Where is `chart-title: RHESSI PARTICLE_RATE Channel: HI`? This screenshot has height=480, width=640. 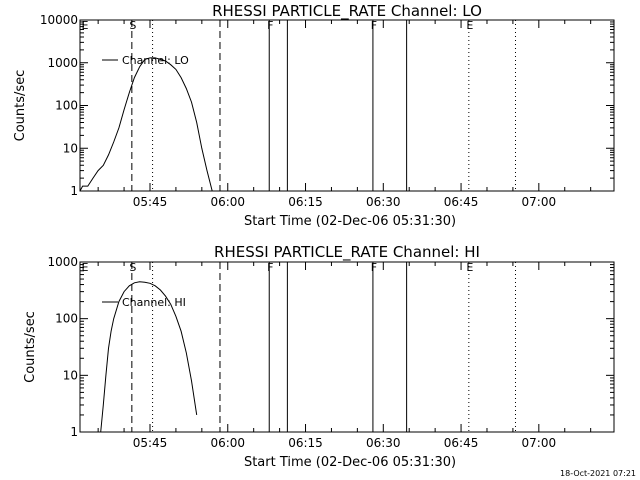 chart-title: RHESSI PARTICLE_RATE Channel: HI is located at coordinates (347, 252).